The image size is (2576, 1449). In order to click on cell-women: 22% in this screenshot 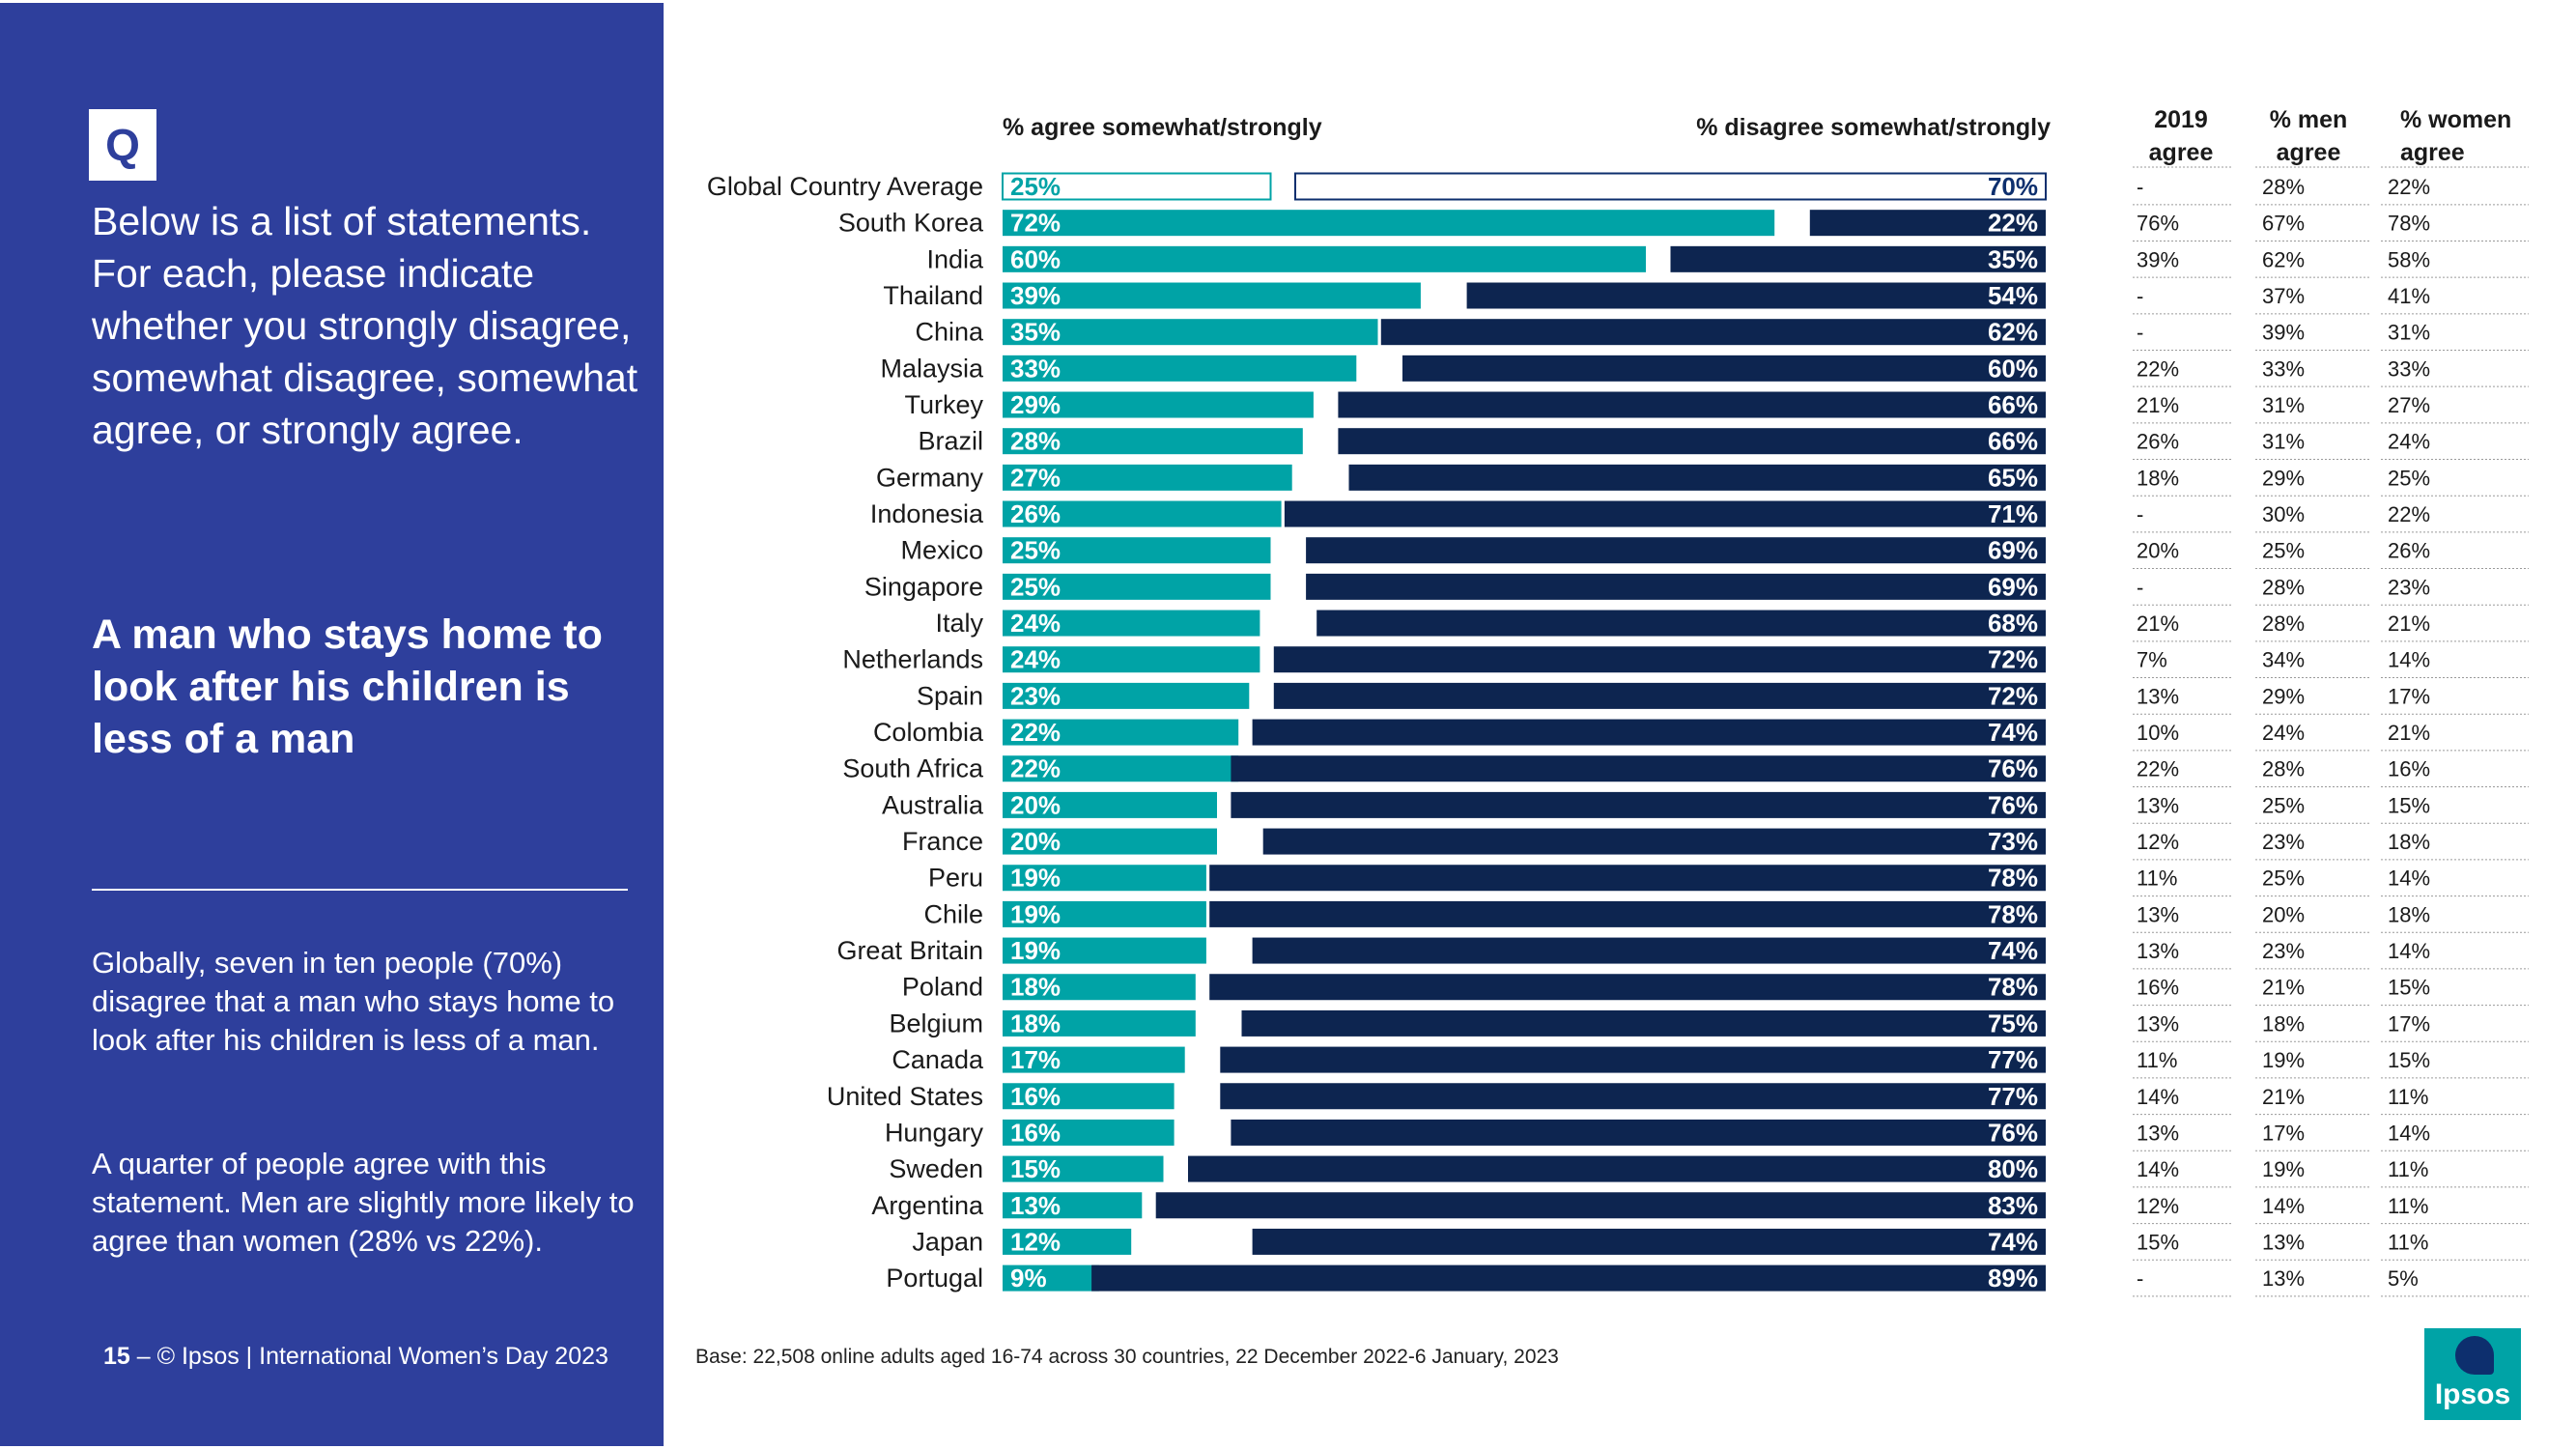, I will do `click(2409, 187)`.